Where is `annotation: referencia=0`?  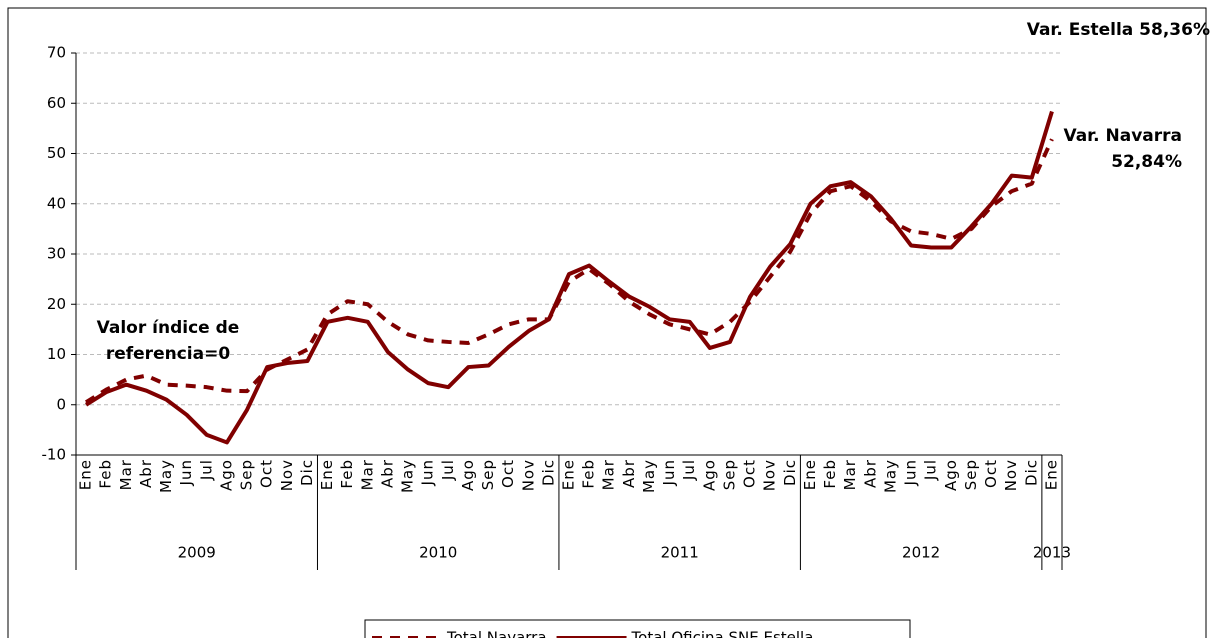 annotation: referencia=0 is located at coordinates (168, 354).